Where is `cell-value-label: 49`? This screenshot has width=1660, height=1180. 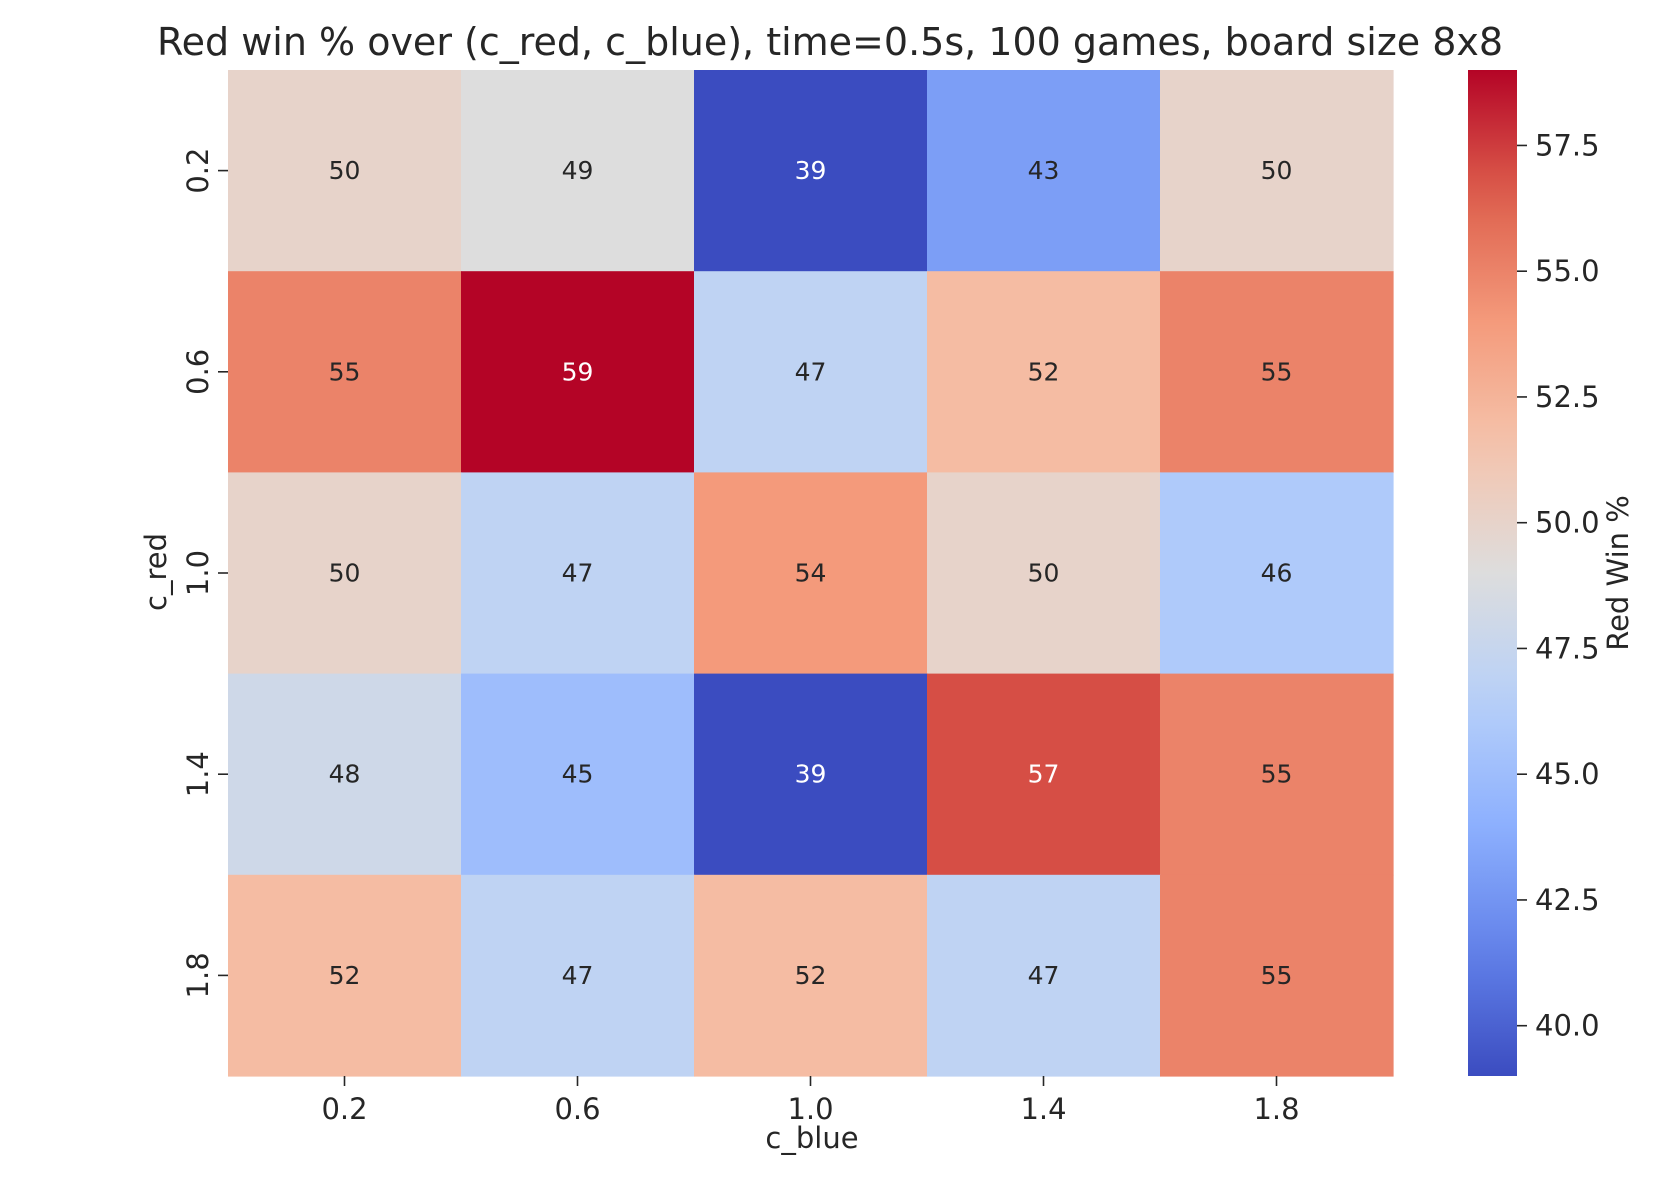 cell-value-label: 49 is located at coordinates (578, 170).